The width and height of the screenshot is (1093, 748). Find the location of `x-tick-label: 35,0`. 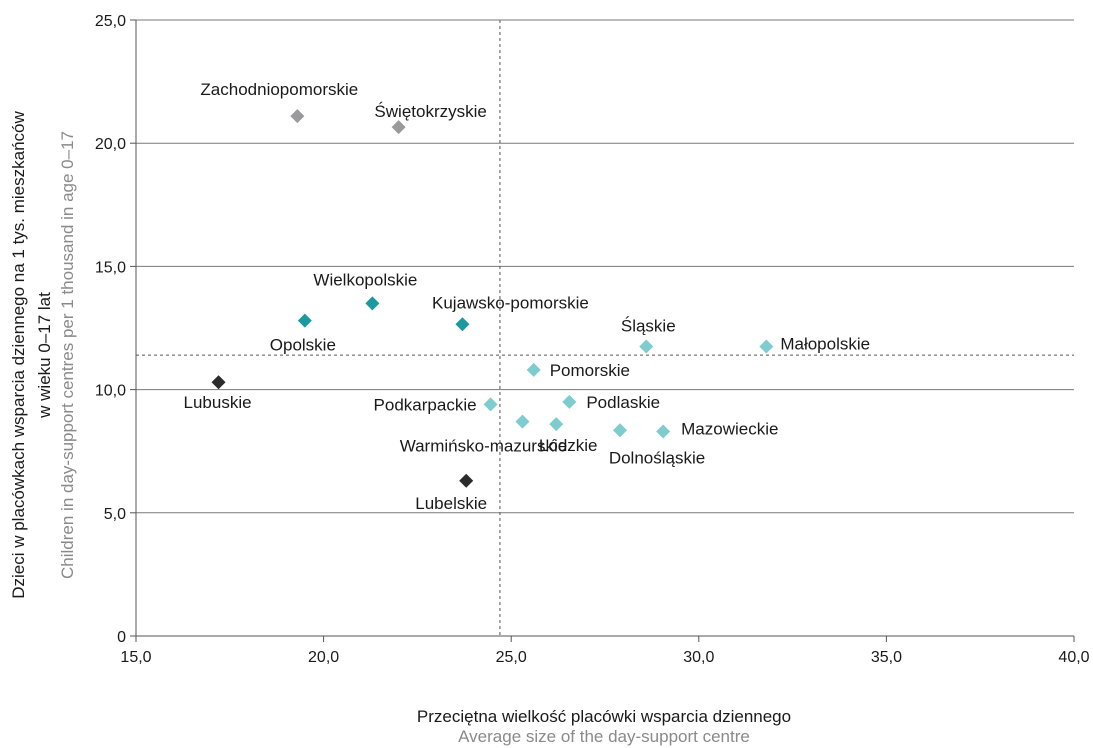

x-tick-label: 35,0 is located at coordinates (886, 657).